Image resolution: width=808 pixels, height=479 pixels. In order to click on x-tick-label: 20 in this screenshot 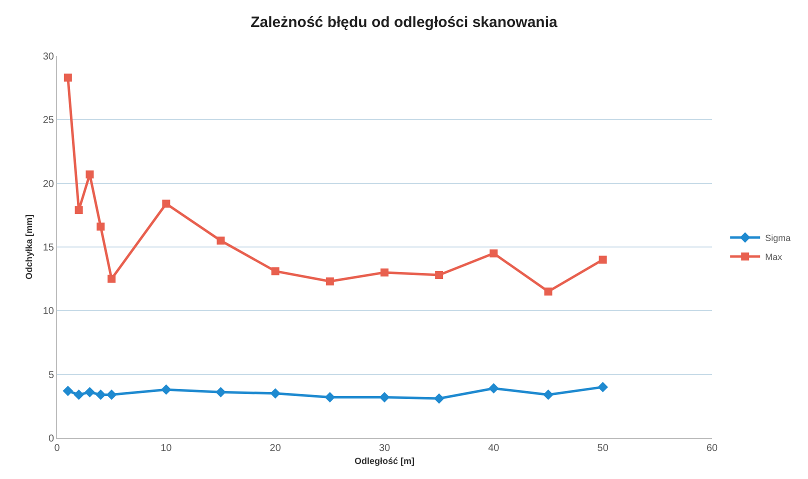, I will do `click(276, 448)`.